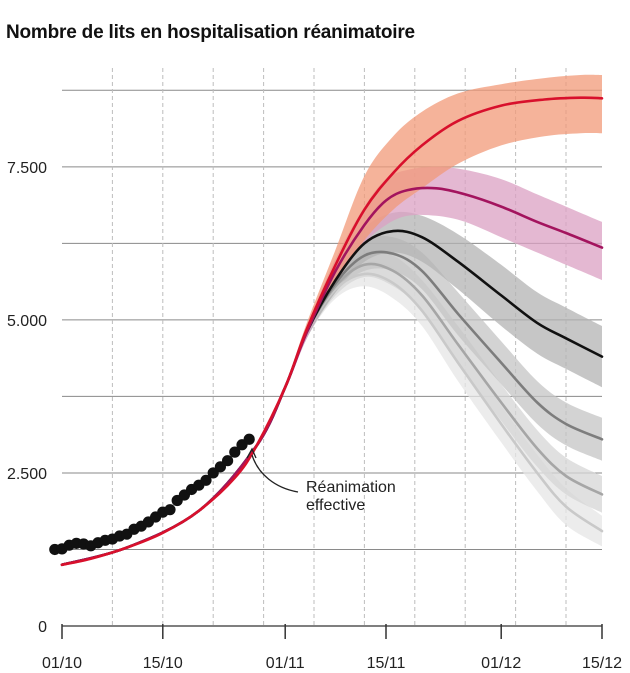 This screenshot has height=673, width=630. I want to click on x-axis-ticks, so click(332, 631).